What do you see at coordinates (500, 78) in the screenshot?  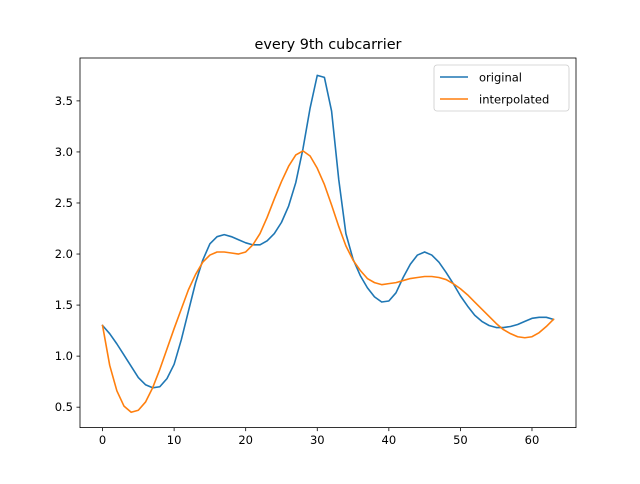 I see `legend-label: original` at bounding box center [500, 78].